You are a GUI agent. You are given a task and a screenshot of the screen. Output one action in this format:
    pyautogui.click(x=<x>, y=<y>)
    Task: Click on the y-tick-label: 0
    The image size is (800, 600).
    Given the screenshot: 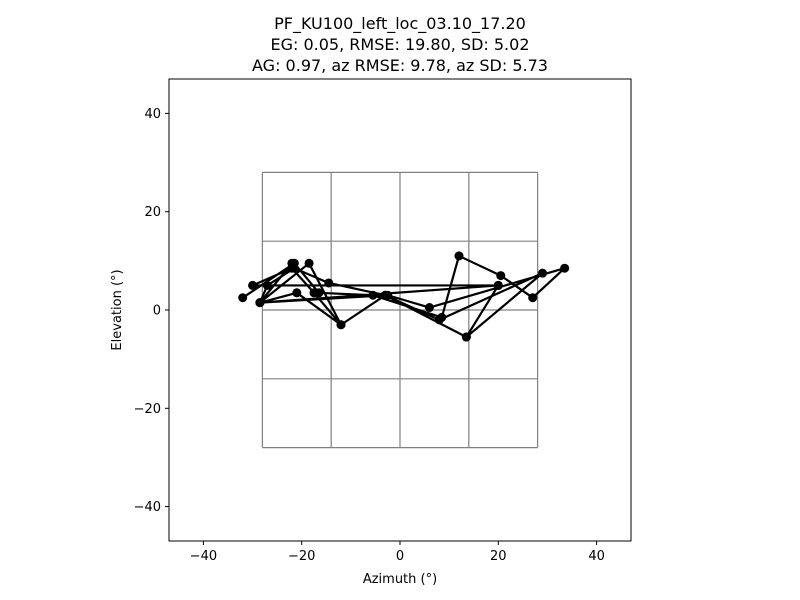 What is the action you would take?
    pyautogui.click(x=157, y=311)
    